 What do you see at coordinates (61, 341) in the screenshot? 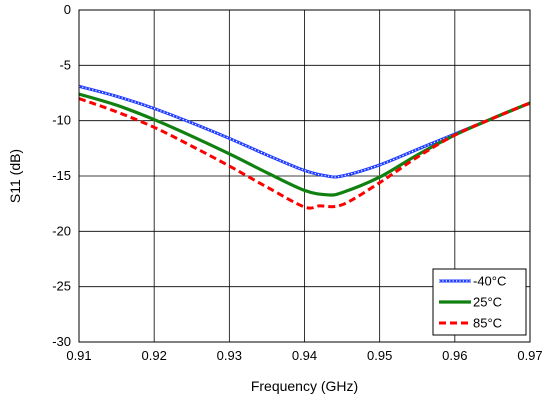
I see `y-tick-label: -30` at bounding box center [61, 341].